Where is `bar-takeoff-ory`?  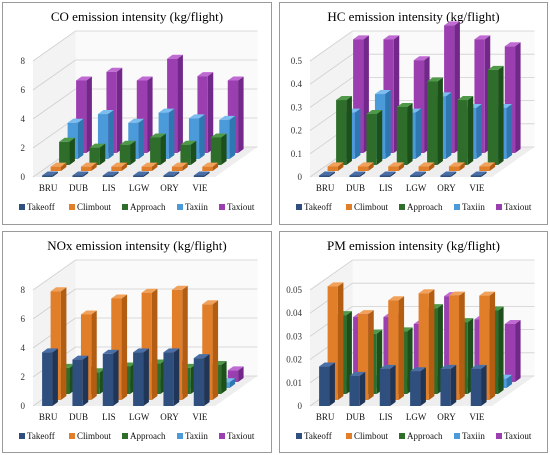
bar-takeoff-ory is located at coordinates (171, 377).